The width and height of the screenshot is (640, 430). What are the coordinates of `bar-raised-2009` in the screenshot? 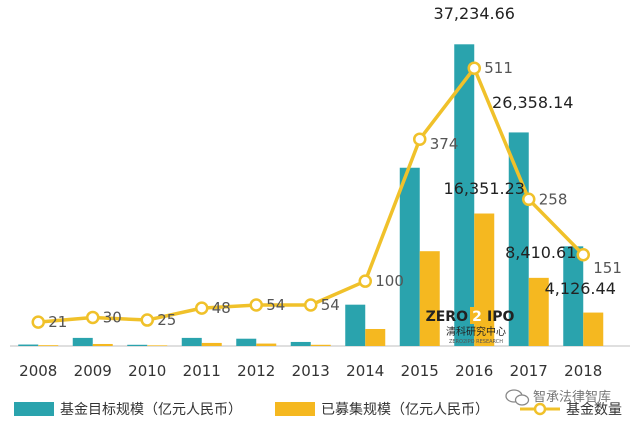 It's located at (102, 344).